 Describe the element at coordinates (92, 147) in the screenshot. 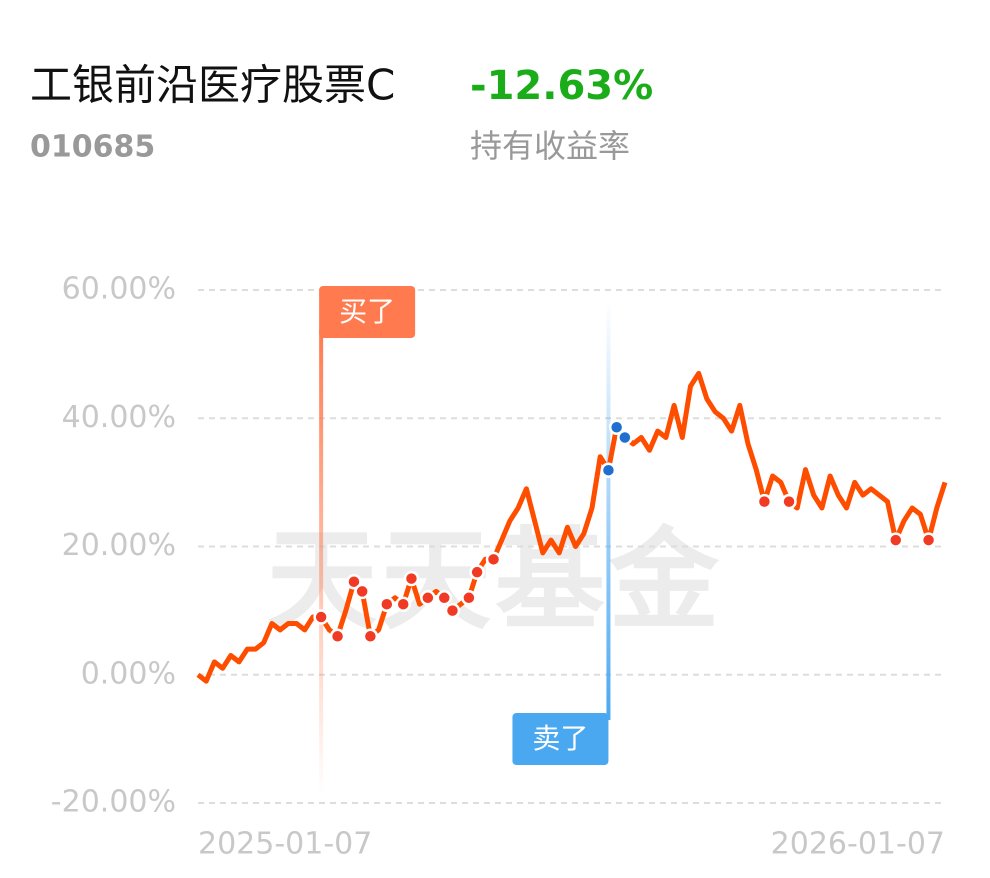

I see `fund-code: 010685` at that location.